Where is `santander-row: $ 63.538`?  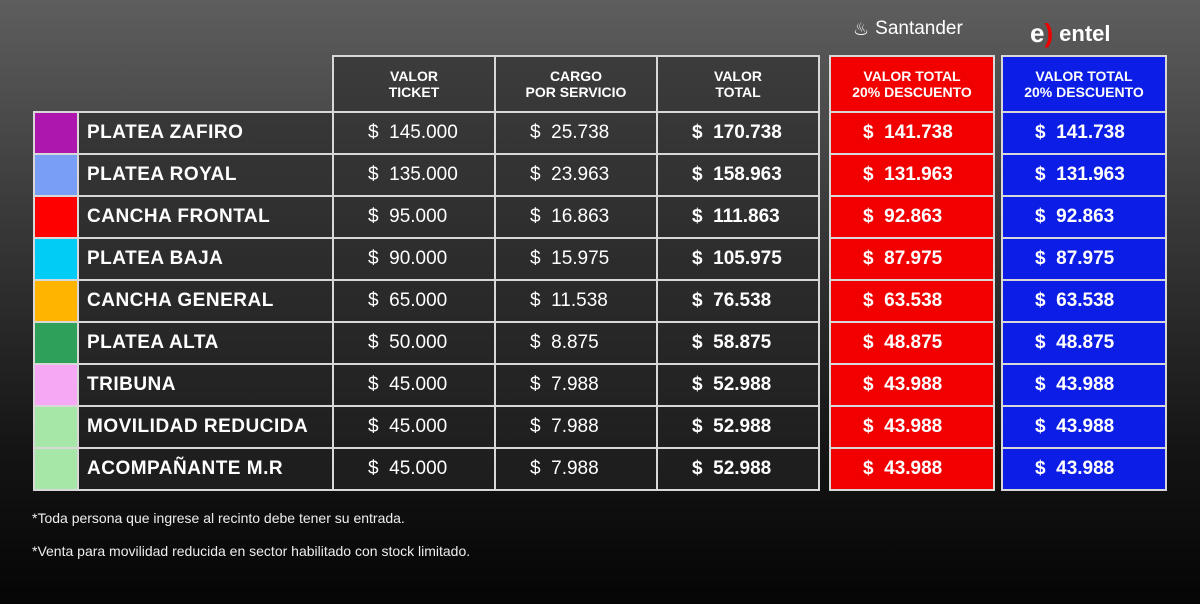
santander-row: $ 63.538 is located at coordinates (912, 301).